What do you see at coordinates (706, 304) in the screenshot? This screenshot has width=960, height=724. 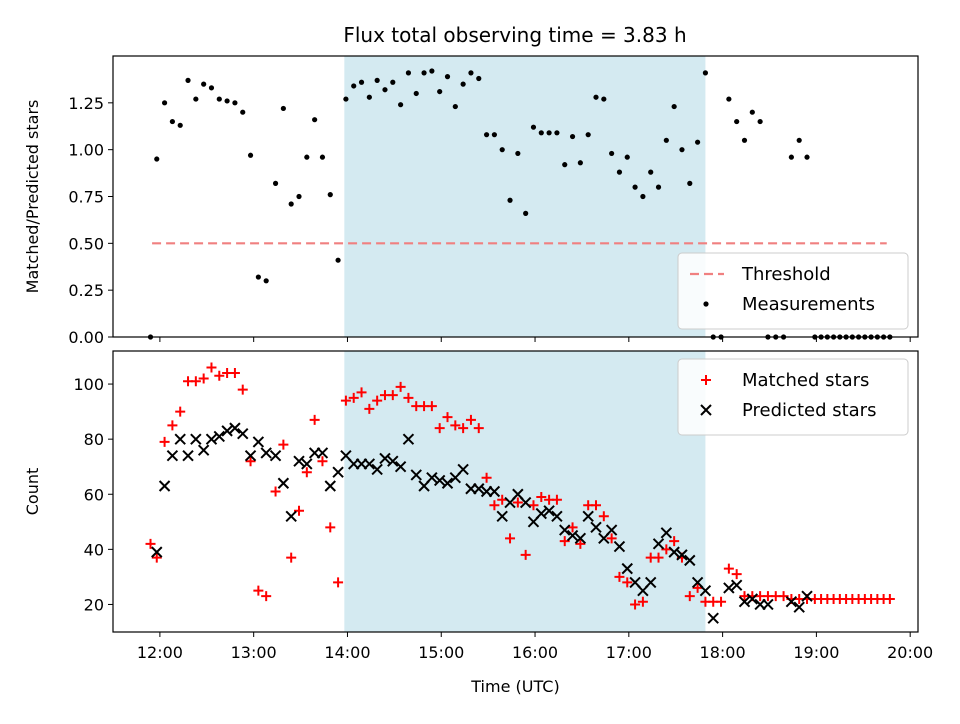 I see `legend-measurement-swatch` at bounding box center [706, 304].